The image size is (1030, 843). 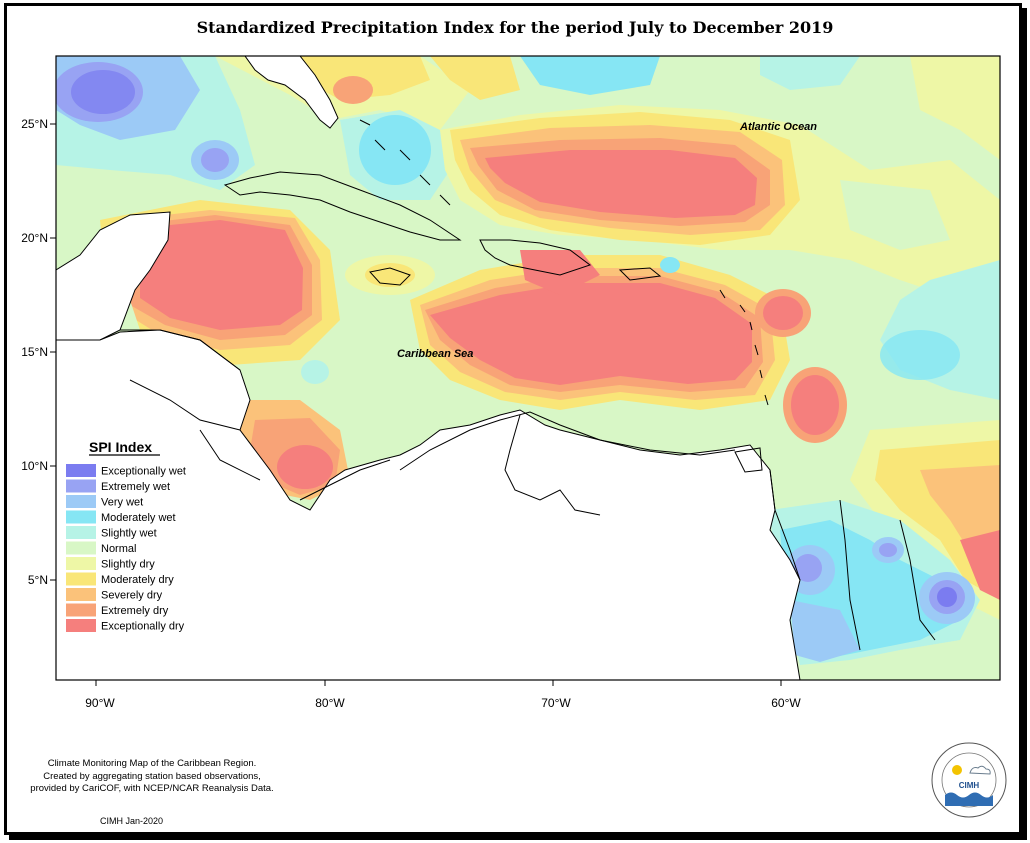 What do you see at coordinates (969, 799) in the screenshot?
I see `wave-icon` at bounding box center [969, 799].